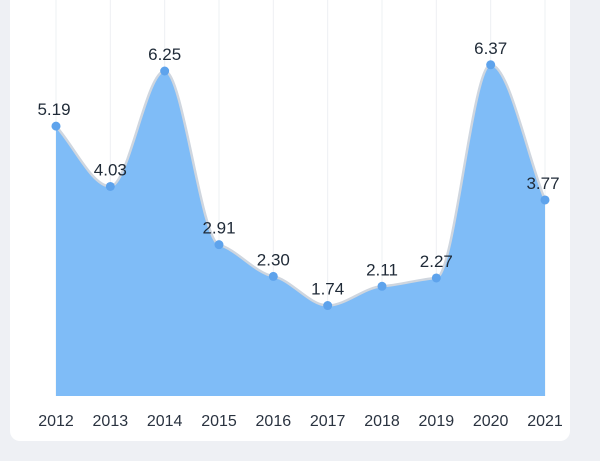  Describe the element at coordinates (111, 421) in the screenshot. I see `x-tick-label-2013: 2013` at that location.